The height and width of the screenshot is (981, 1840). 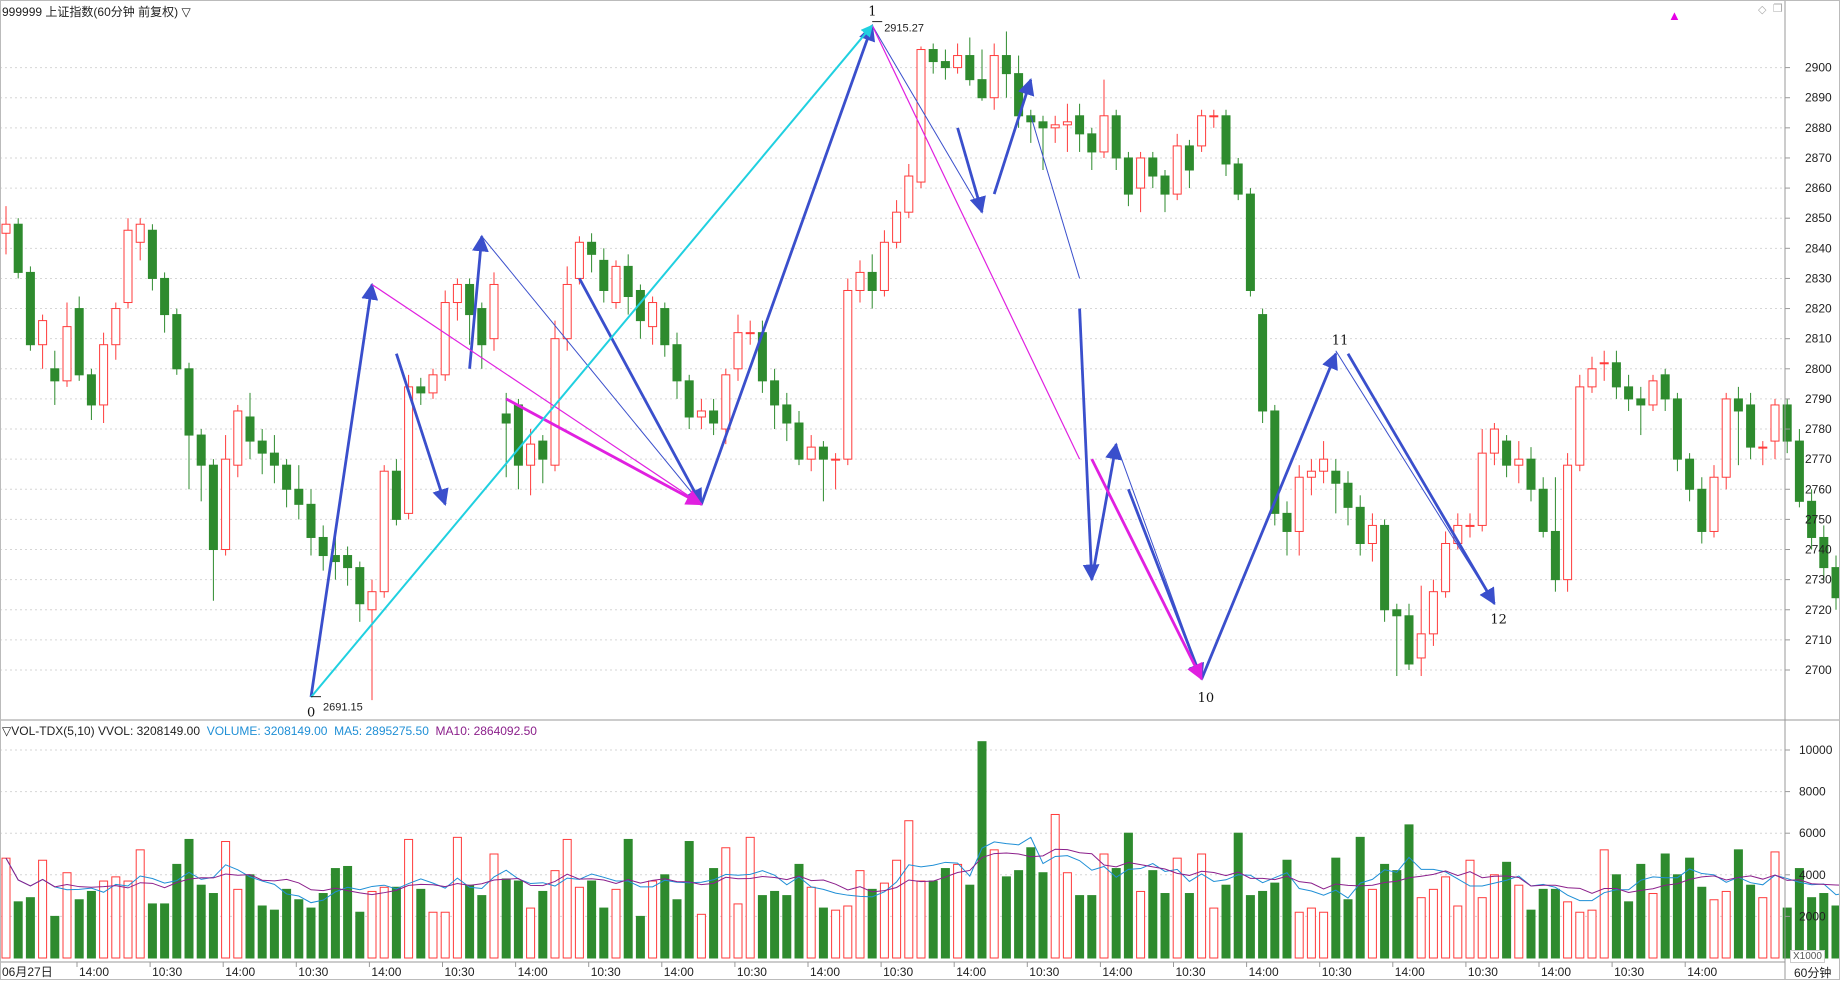 What do you see at coordinates (1778, 9) in the screenshot?
I see `restore-window-icon: ❐` at bounding box center [1778, 9].